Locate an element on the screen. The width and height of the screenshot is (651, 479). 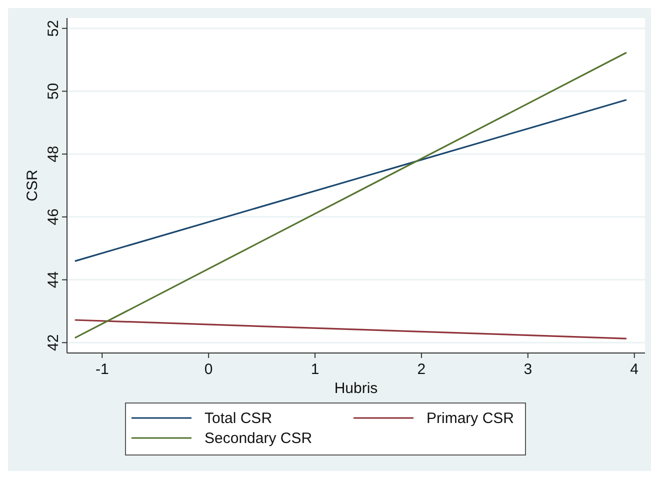
y-tick-label: 48 is located at coordinates (53, 154).